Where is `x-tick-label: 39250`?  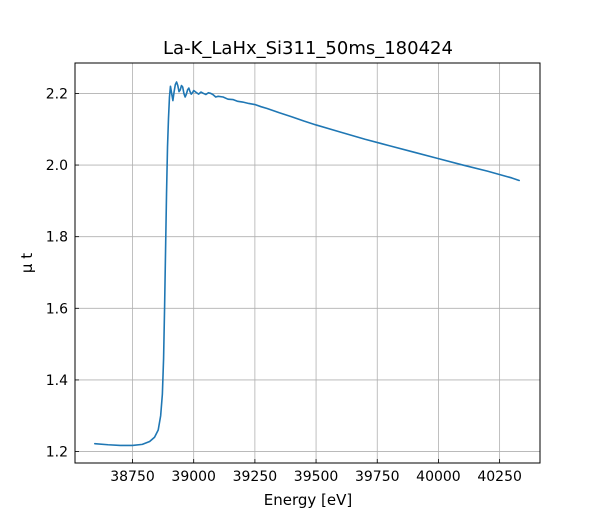 x-tick-label: 39250 is located at coordinates (255, 477).